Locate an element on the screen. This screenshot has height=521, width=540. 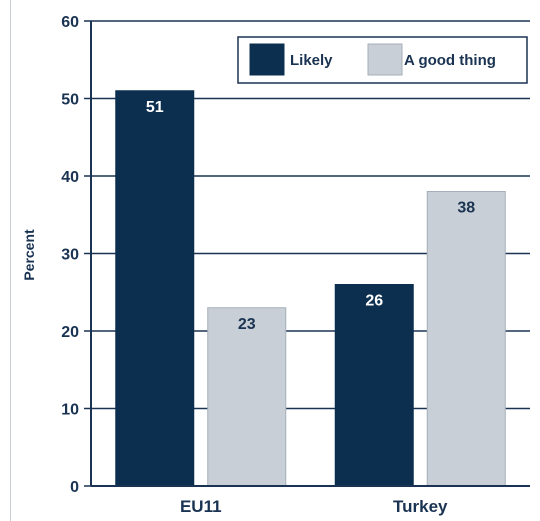
y-tick-label: 0 is located at coordinates (74, 487).